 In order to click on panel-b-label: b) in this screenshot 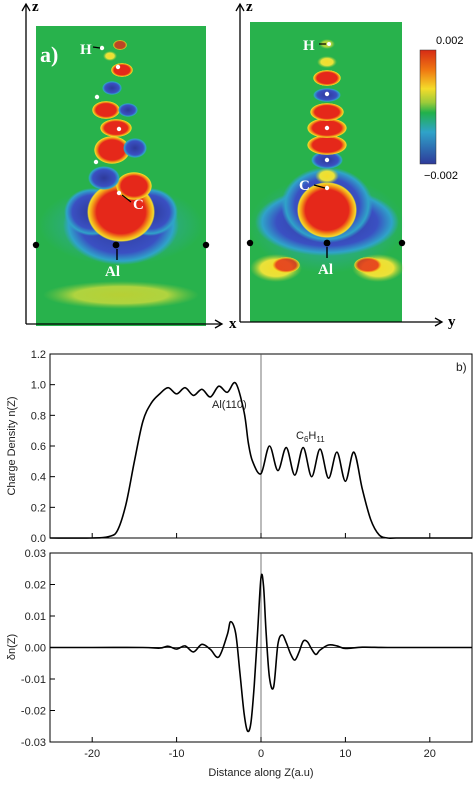, I will do `click(461, 367)`.